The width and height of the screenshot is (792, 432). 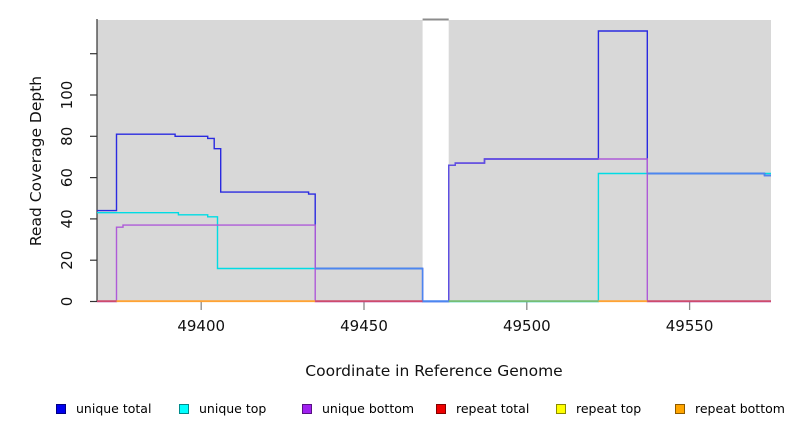 I want to click on x-tick-label: 49550, so click(x=690, y=326).